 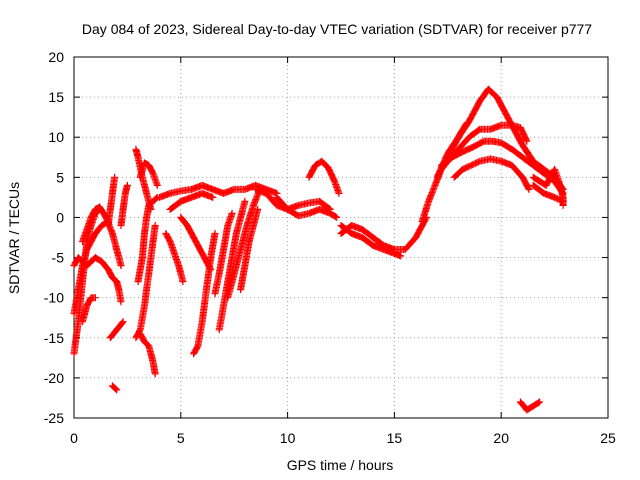 I want to click on y-tick-label: -20, so click(x=54, y=378).